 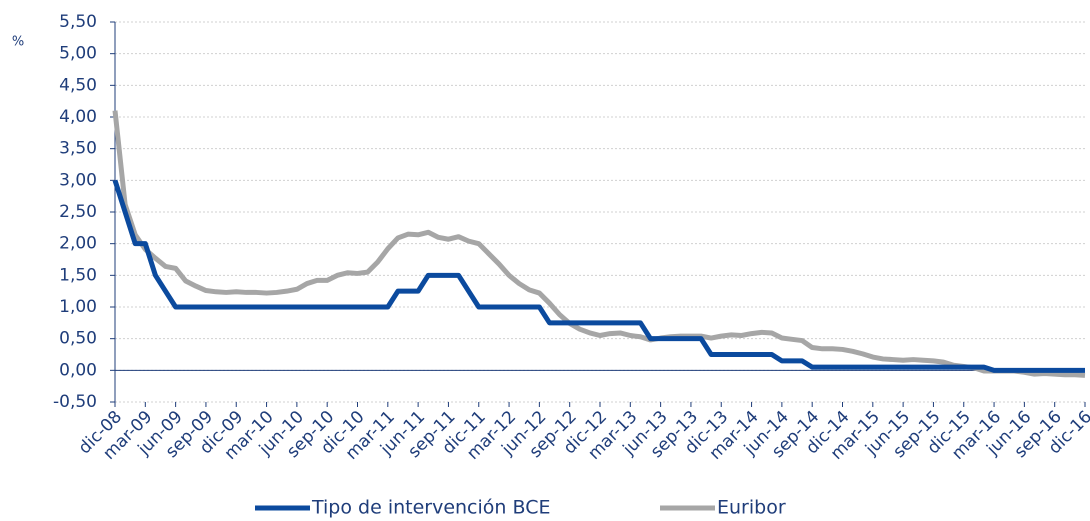 What do you see at coordinates (78, 244) in the screenshot?
I see `y-tick-label: 2,00` at bounding box center [78, 244].